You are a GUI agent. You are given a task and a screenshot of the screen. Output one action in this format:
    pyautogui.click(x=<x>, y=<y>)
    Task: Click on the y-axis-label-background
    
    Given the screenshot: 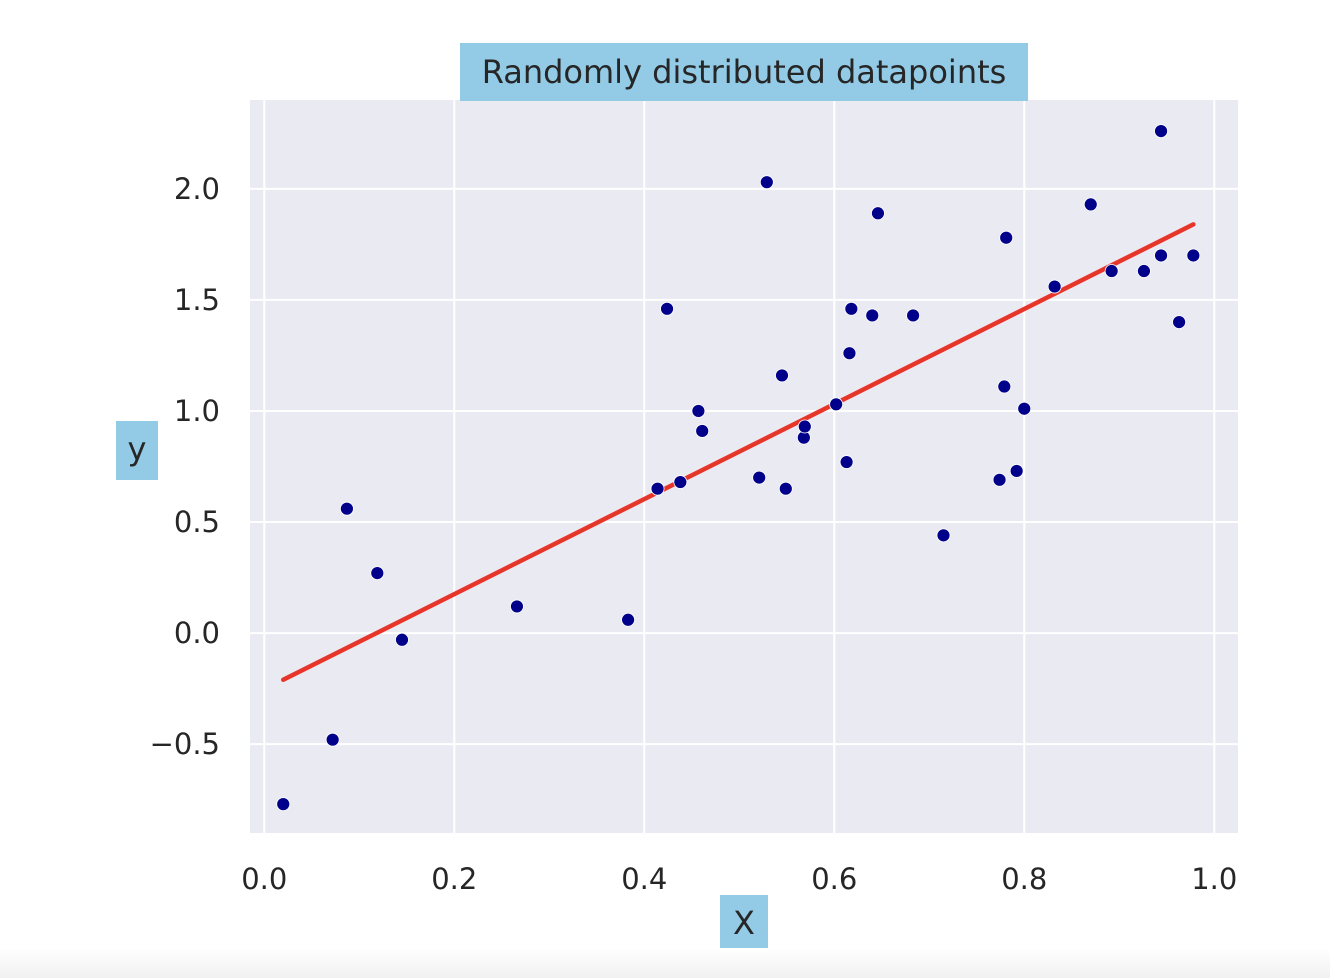 What is the action you would take?
    pyautogui.click(x=137, y=450)
    